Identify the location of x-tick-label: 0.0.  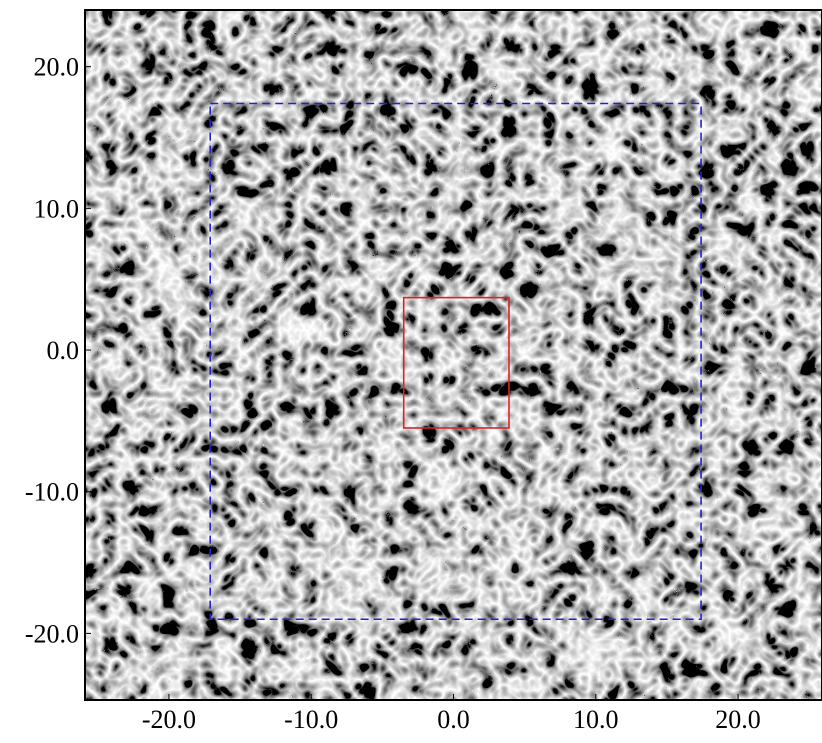
(453, 719).